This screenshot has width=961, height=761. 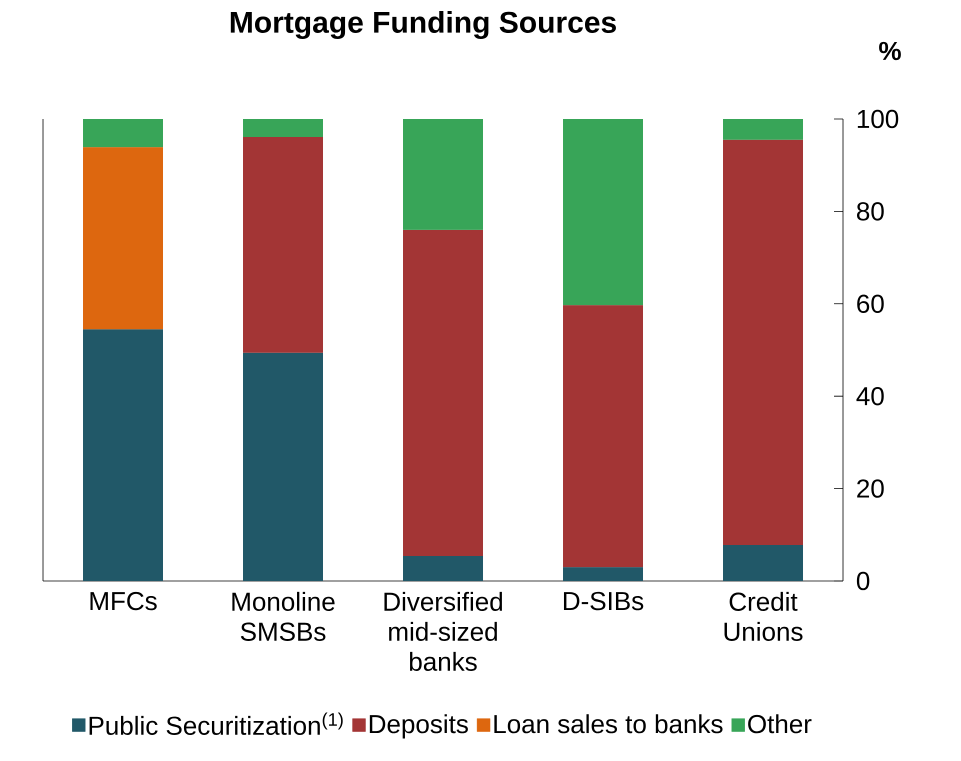 What do you see at coordinates (878, 119) in the screenshot?
I see `y-tick-label: 100` at bounding box center [878, 119].